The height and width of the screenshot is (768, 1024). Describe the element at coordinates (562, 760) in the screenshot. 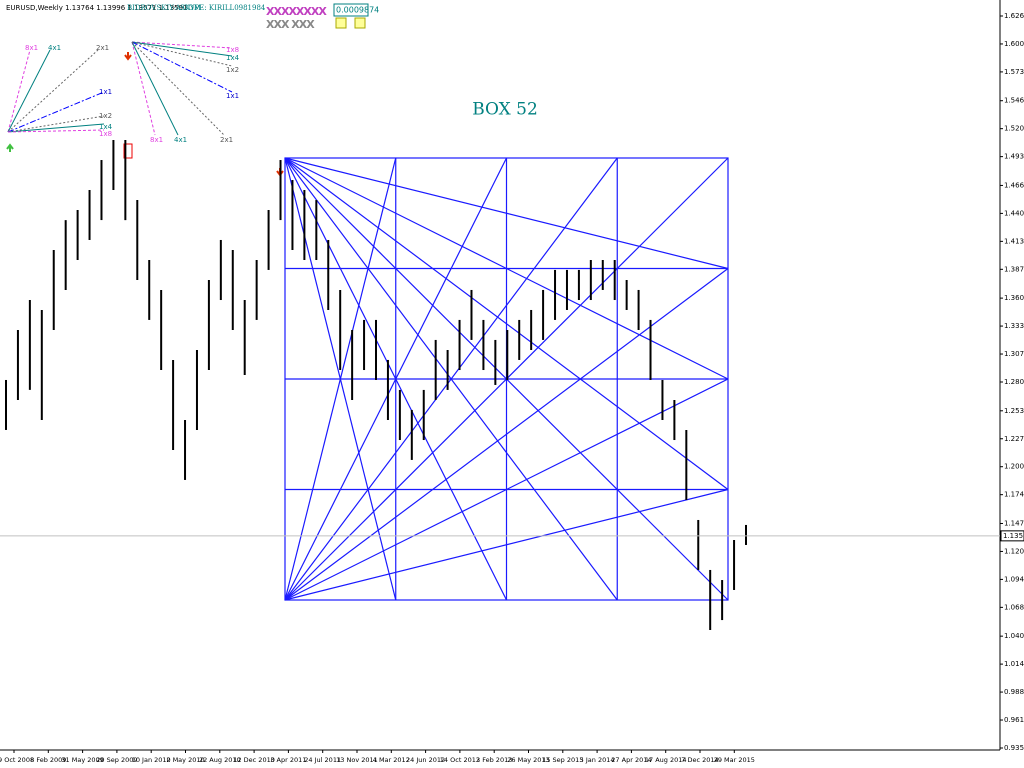

I see `x-tick-label: 15 Sep 2013` at that location.